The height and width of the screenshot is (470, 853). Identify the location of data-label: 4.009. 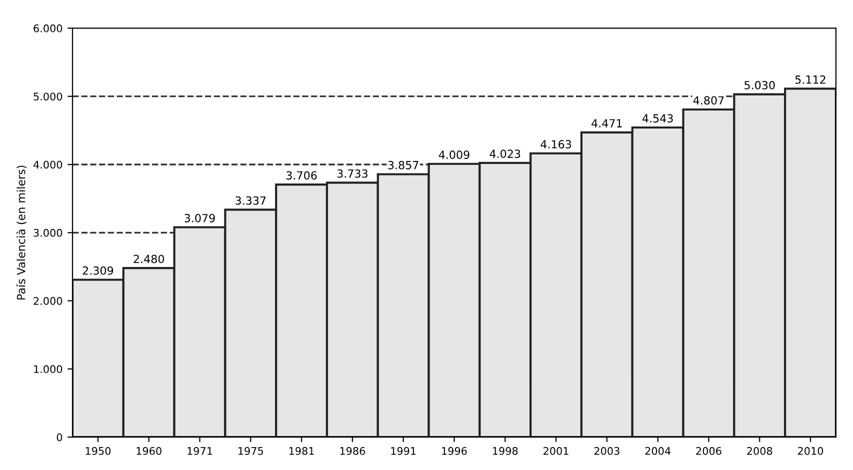
(454, 154).